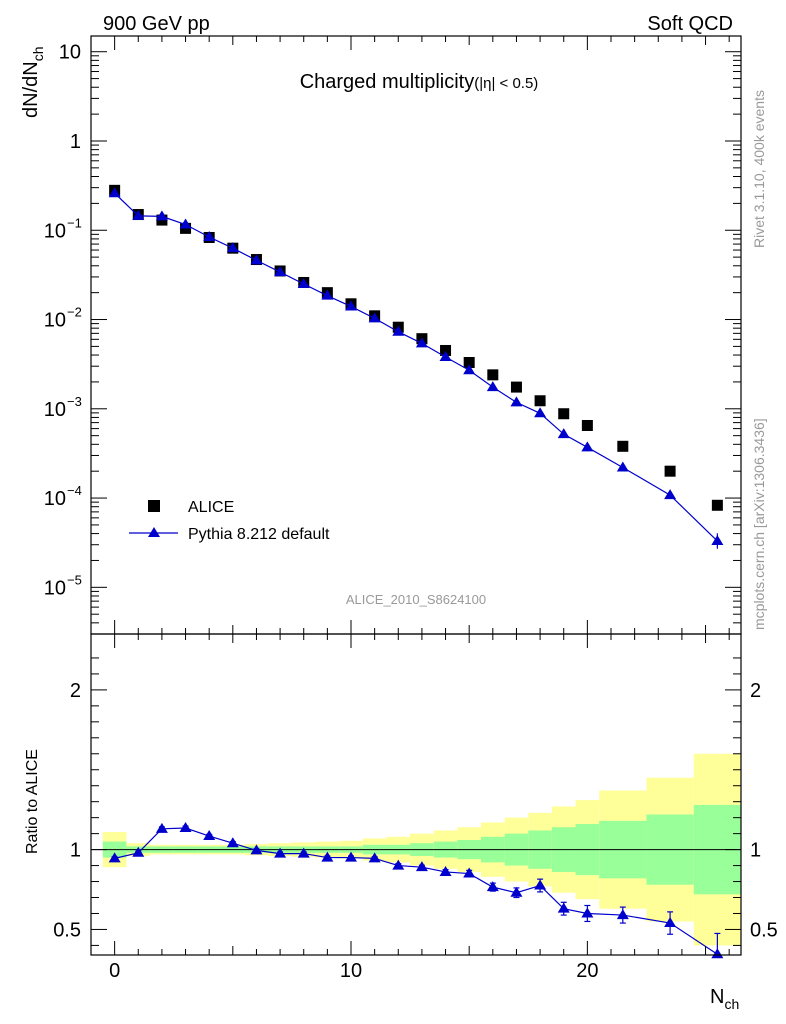  Describe the element at coordinates (229, 521) in the screenshot. I see `legend: ALICE Pythia 8.212 default` at that location.